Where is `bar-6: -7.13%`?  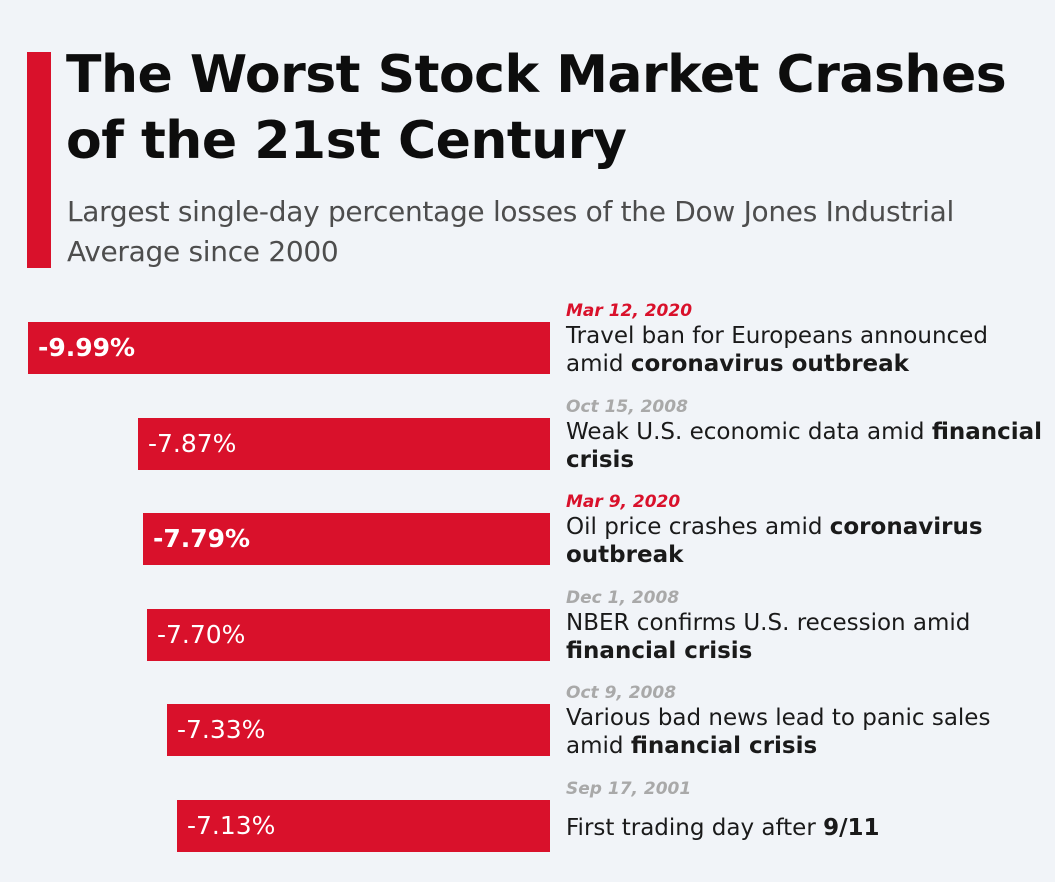 bar-6: -7.13% is located at coordinates (363, 826).